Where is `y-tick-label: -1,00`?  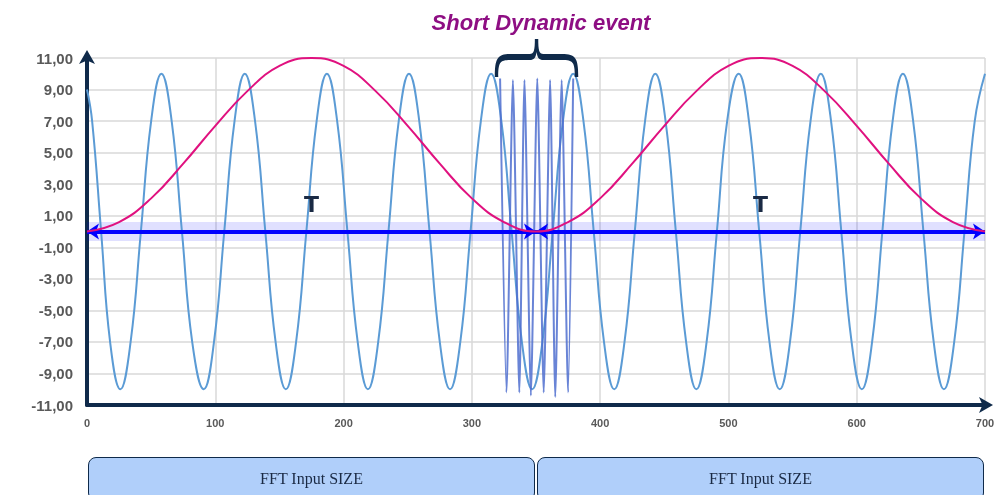 y-tick-label: -1,00 is located at coordinates (55, 247).